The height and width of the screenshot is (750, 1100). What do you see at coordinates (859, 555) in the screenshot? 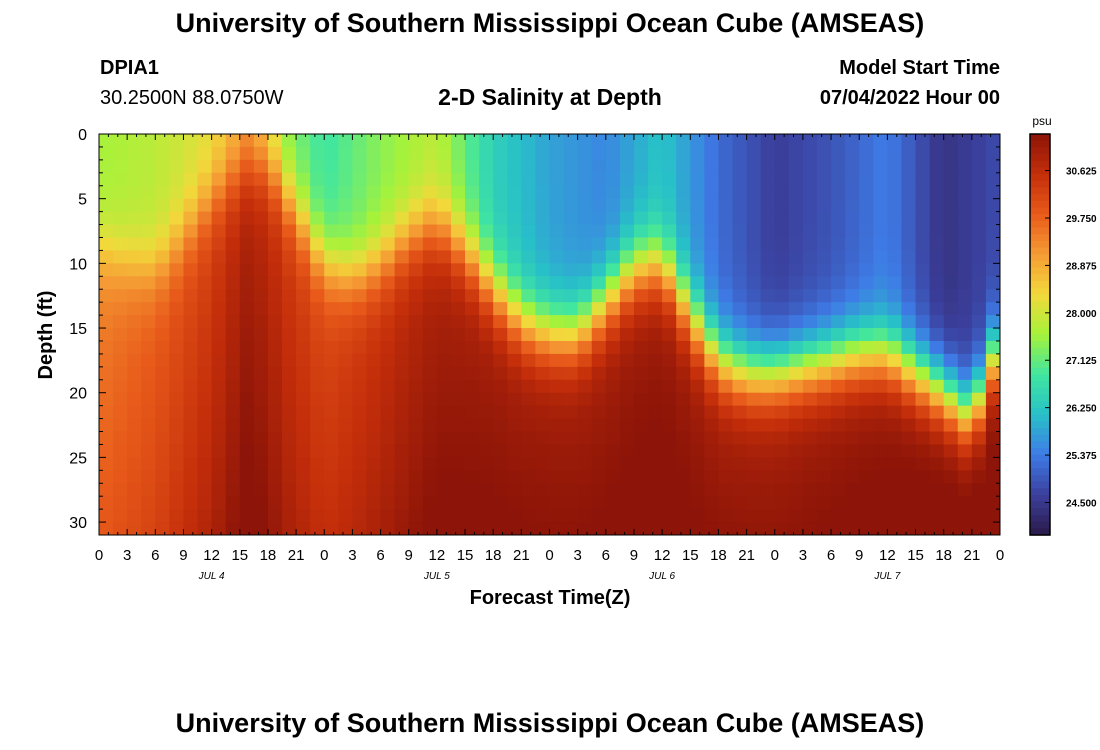
I see `x-tick-label: 9` at bounding box center [859, 555].